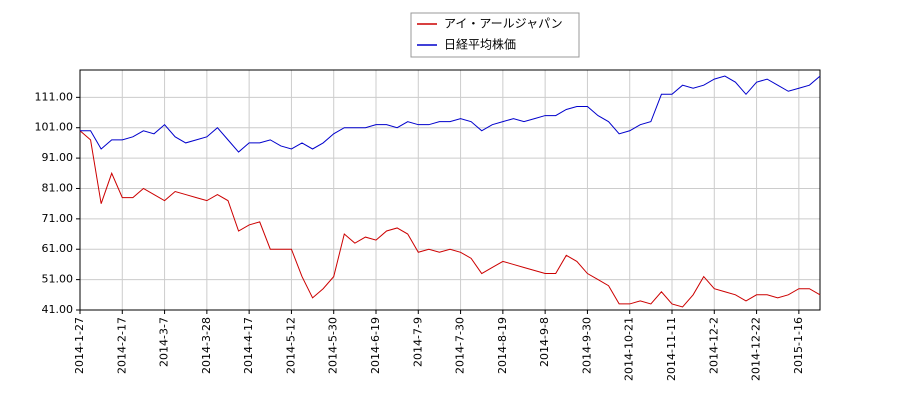 This screenshot has height=404, width=900. I want to click on y-tick-label: 101.00, so click(54, 127).